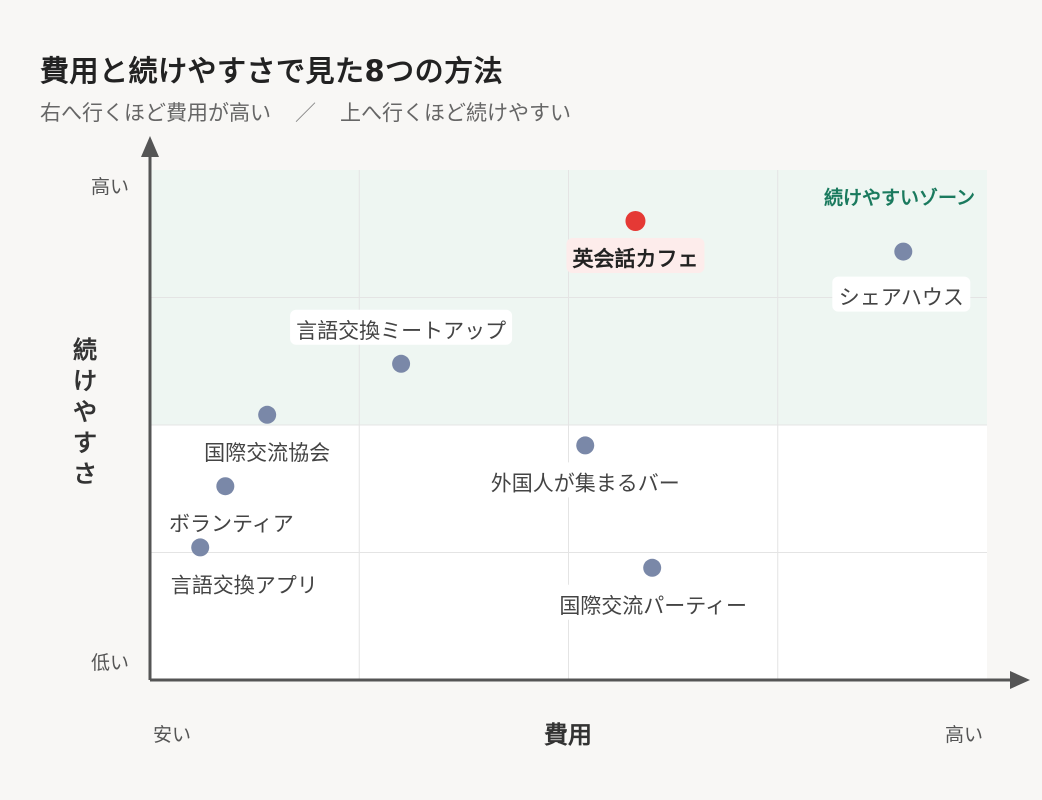  I want to click on subtitle-y-hint: 上へ行くほど続けやすい, so click(455, 113).